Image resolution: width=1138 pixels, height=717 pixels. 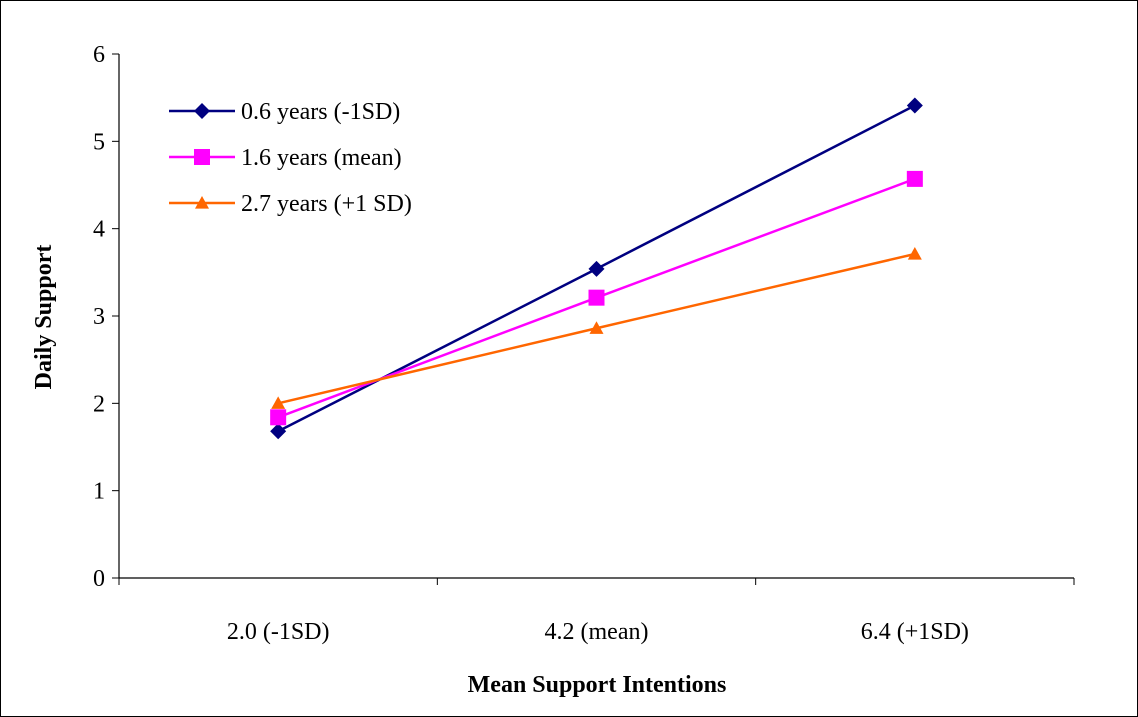 I want to click on y-tick-label: 6, so click(x=99, y=55).